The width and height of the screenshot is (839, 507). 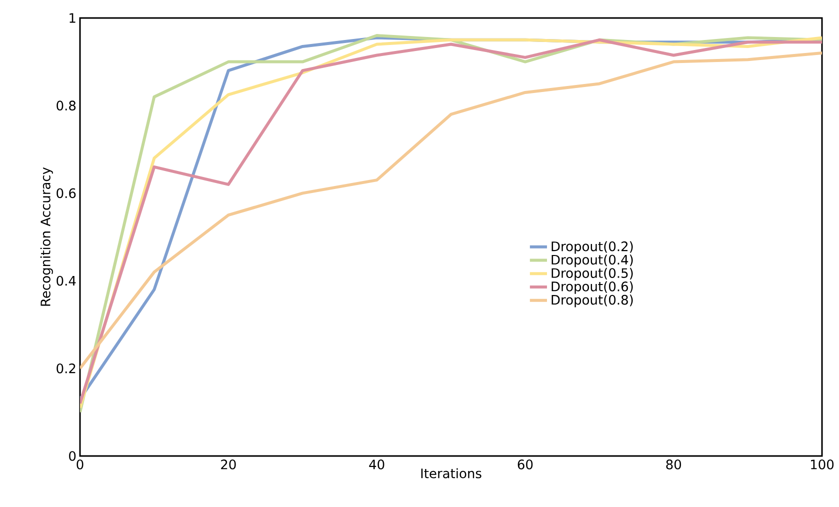 I want to click on y-tick-label: 0.2, so click(x=66, y=368).